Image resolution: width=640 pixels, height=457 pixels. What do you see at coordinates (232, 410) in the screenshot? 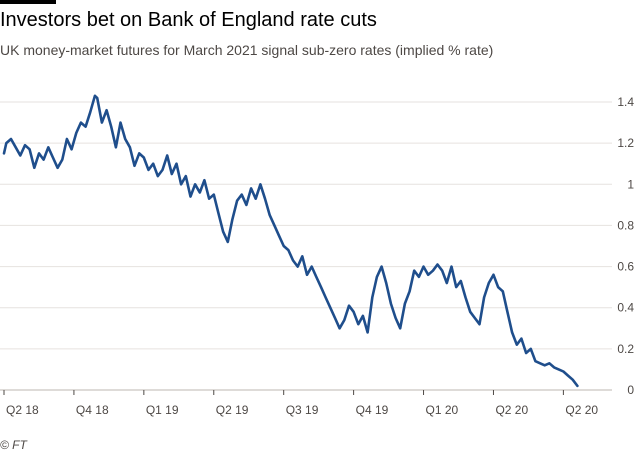
I see `x-tick-label: Q2 19` at bounding box center [232, 410].